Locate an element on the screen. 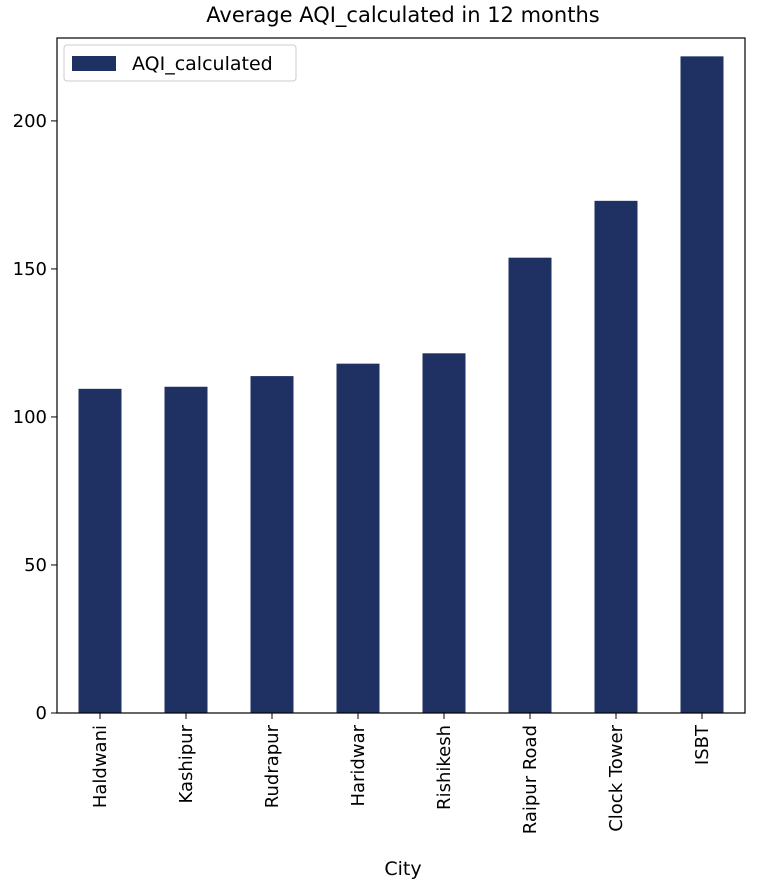  x-tick-label: Rishikesh is located at coordinates (444, 767).